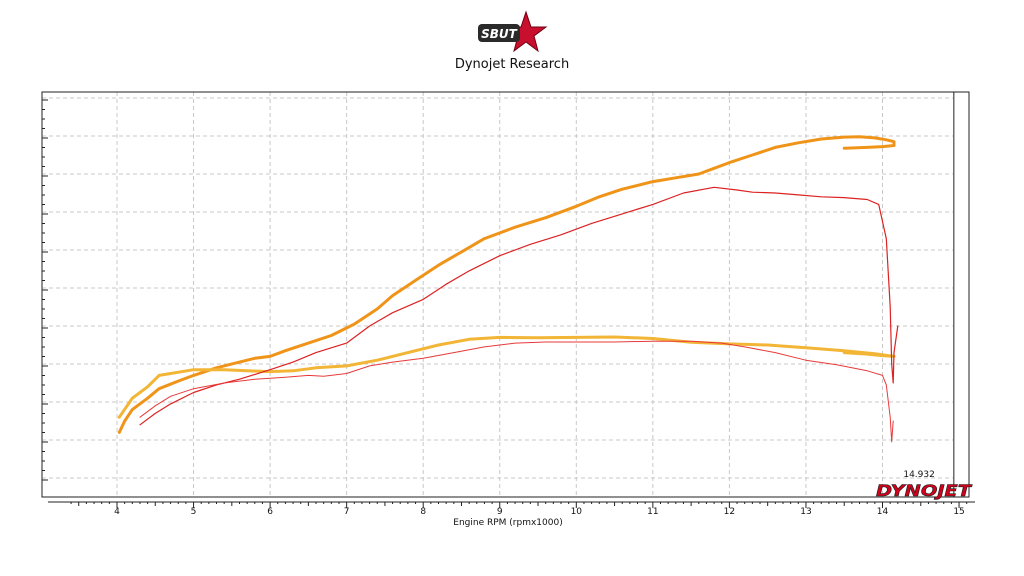  What do you see at coordinates (117, 512) in the screenshot?
I see `x-tick-label: 4` at bounding box center [117, 512].